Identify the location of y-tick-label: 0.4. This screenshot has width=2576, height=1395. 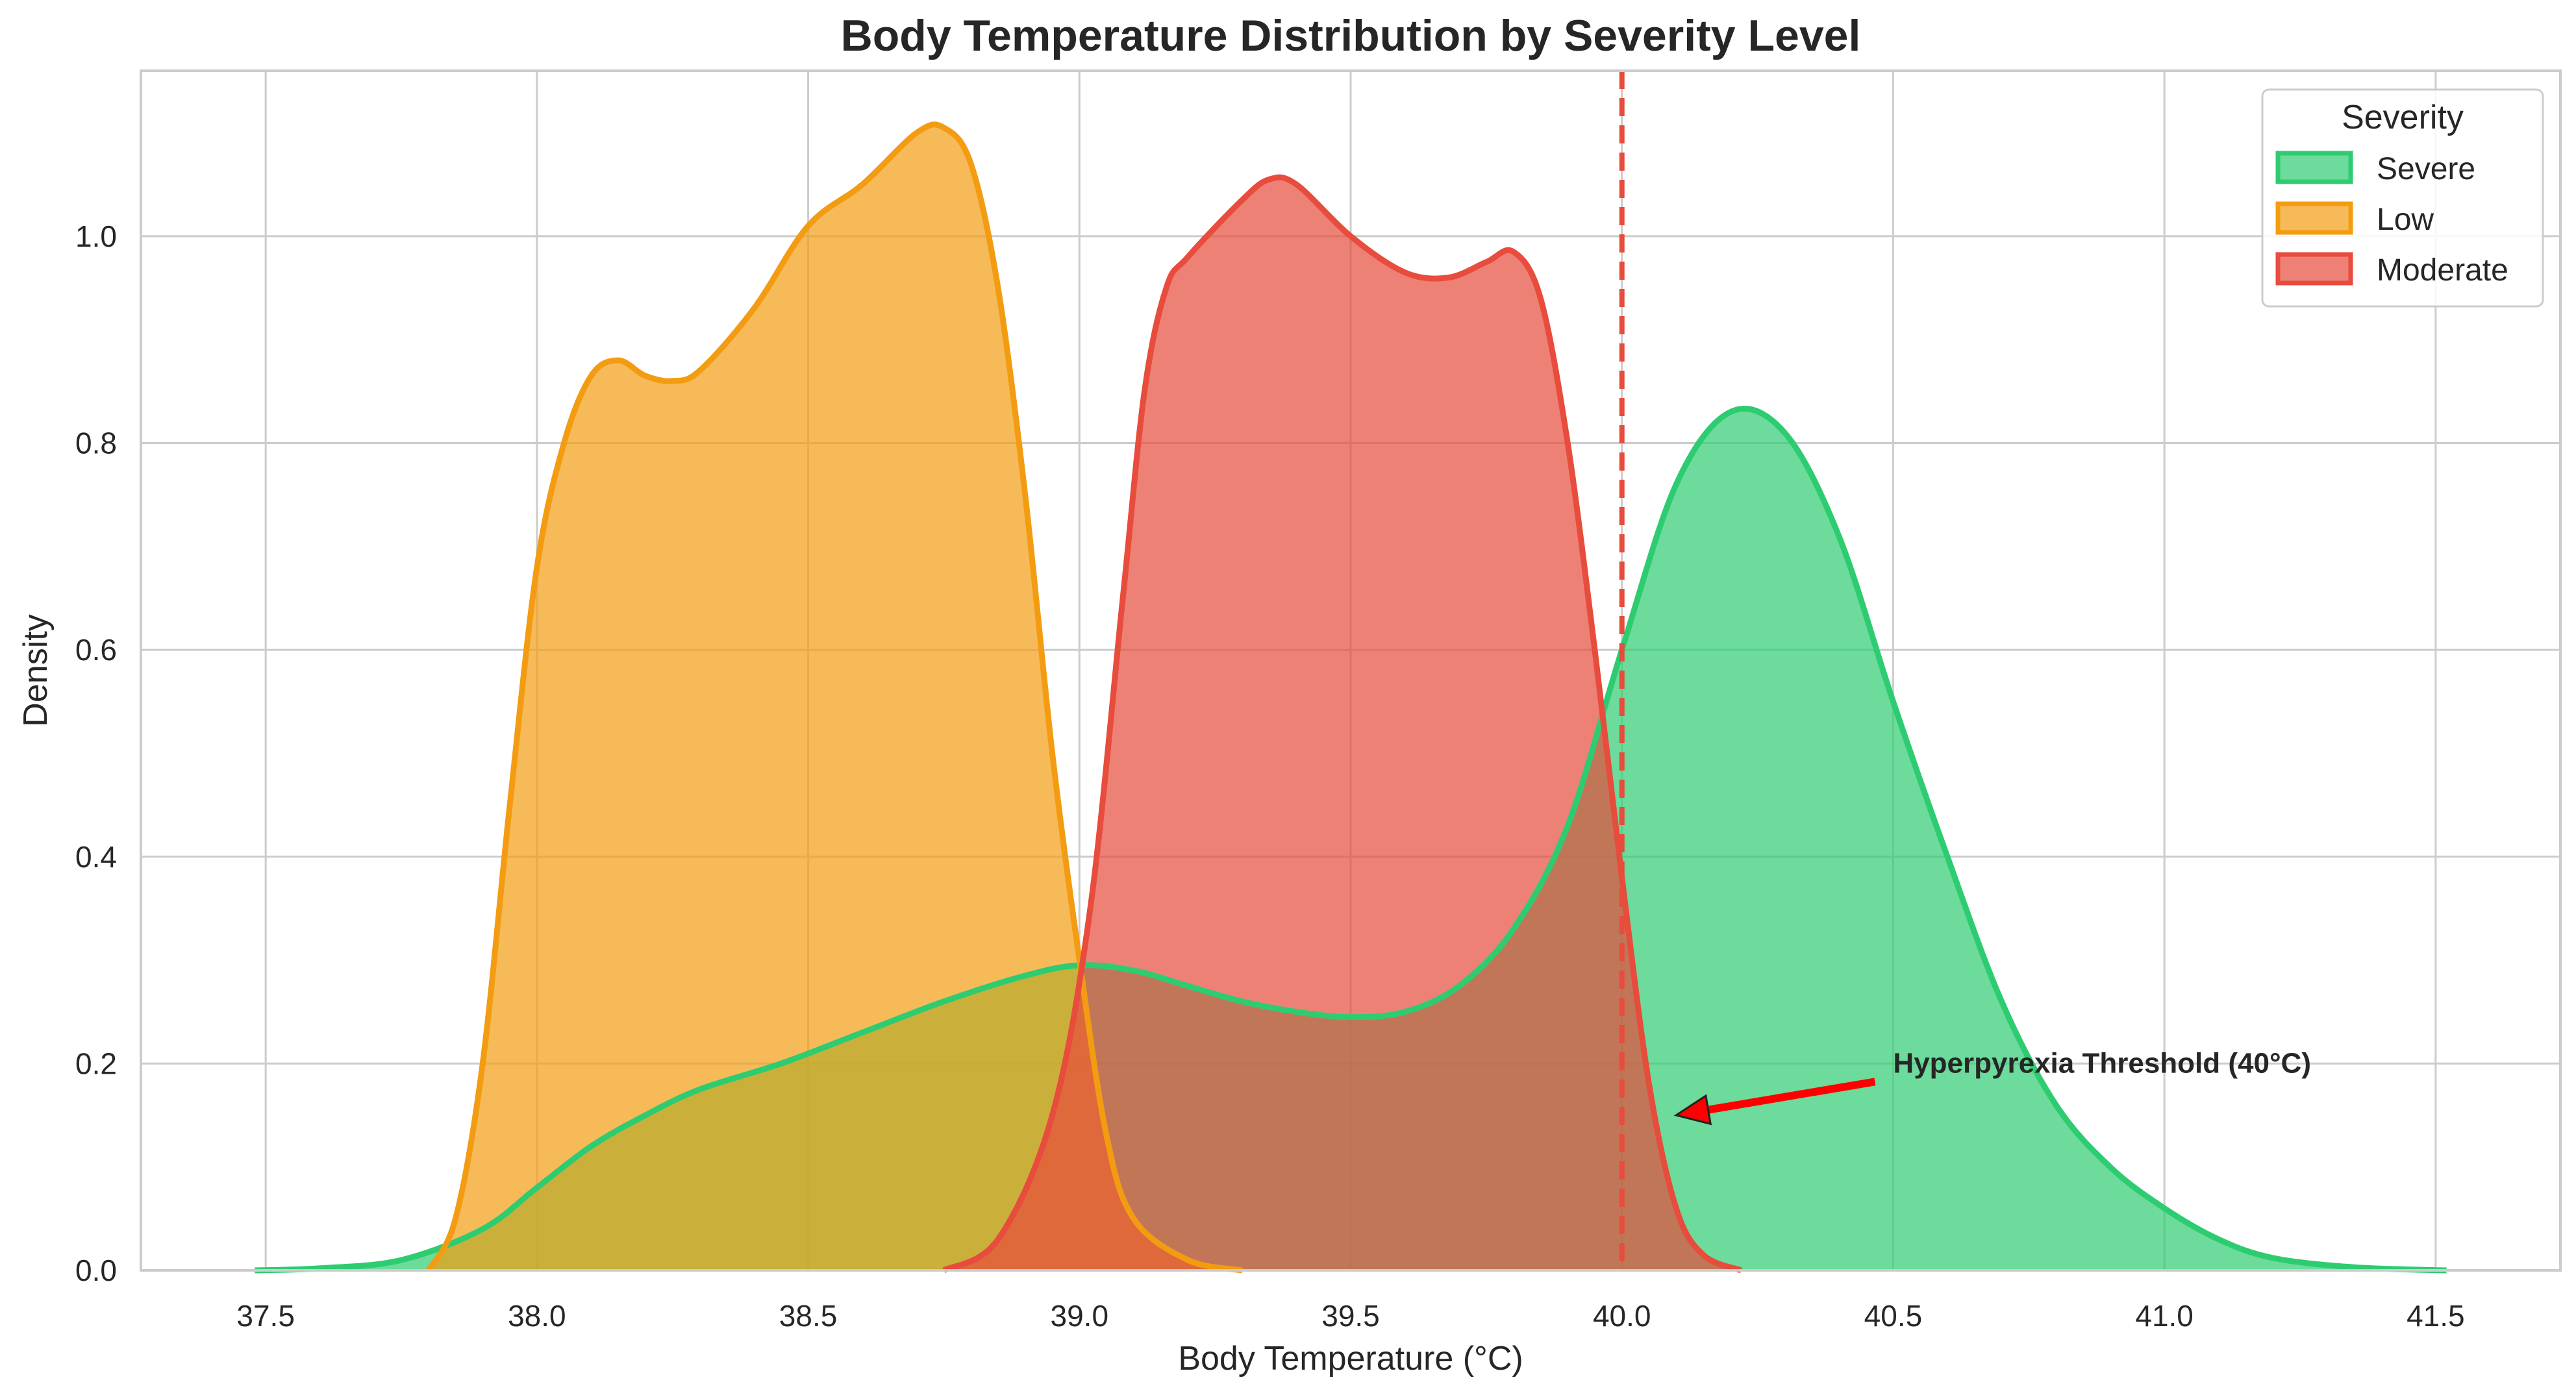
(96, 857).